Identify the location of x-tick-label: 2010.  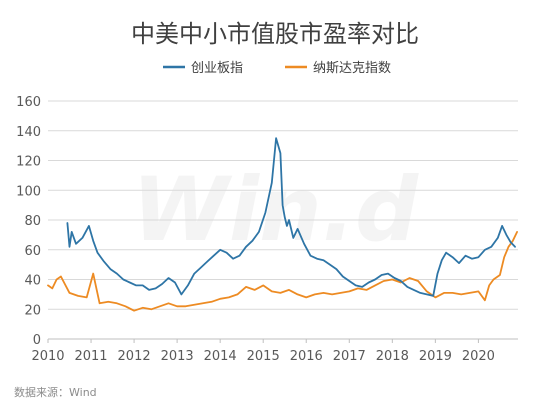
(47, 356).